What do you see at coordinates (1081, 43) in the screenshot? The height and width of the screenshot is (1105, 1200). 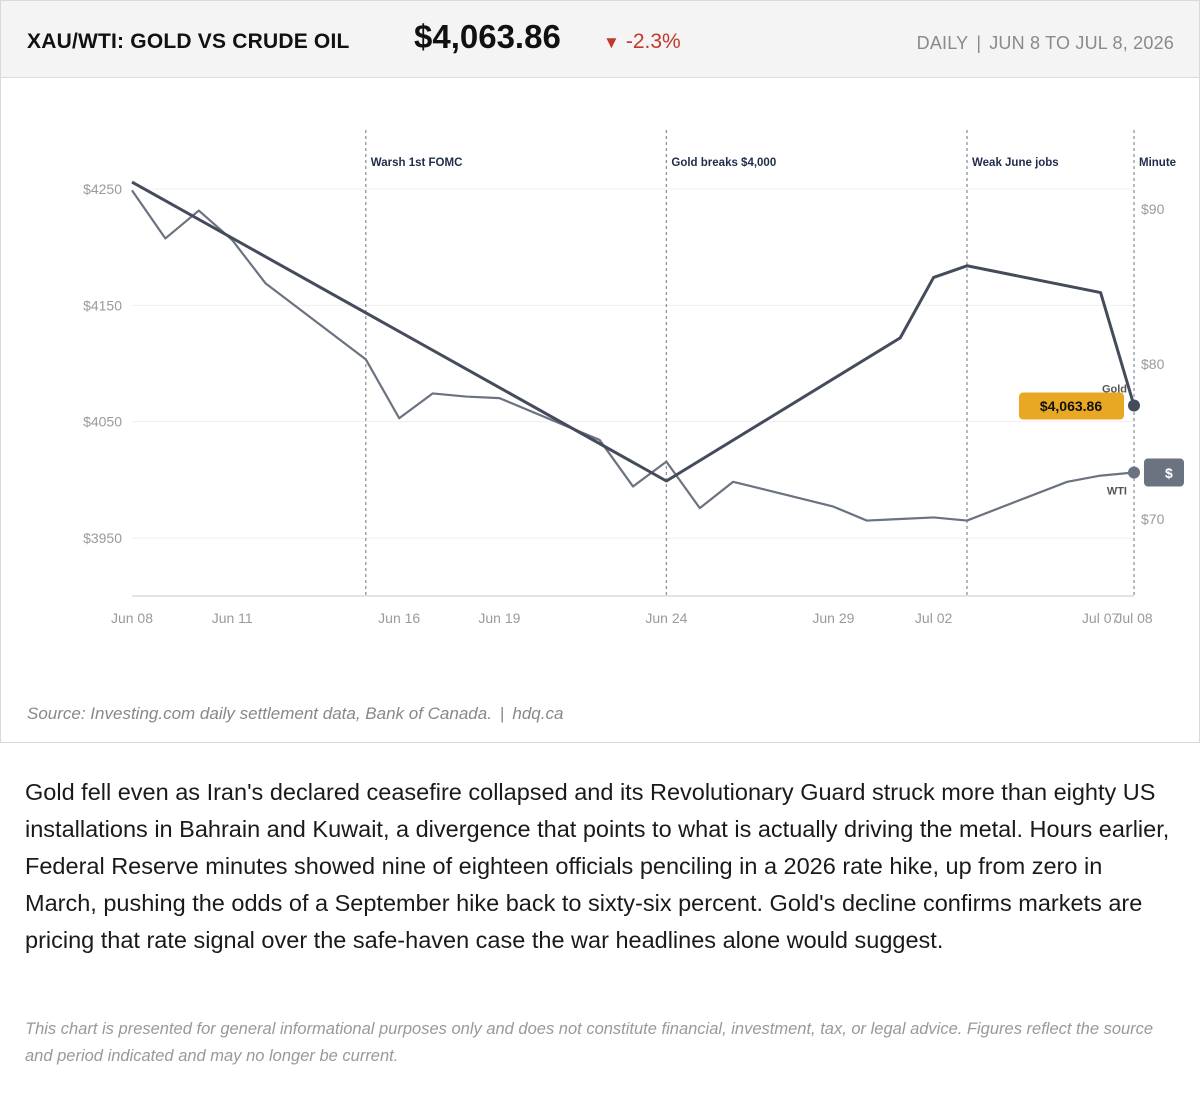 I see `date-range-label: JUN 8 TO JUL 8, 2026` at bounding box center [1081, 43].